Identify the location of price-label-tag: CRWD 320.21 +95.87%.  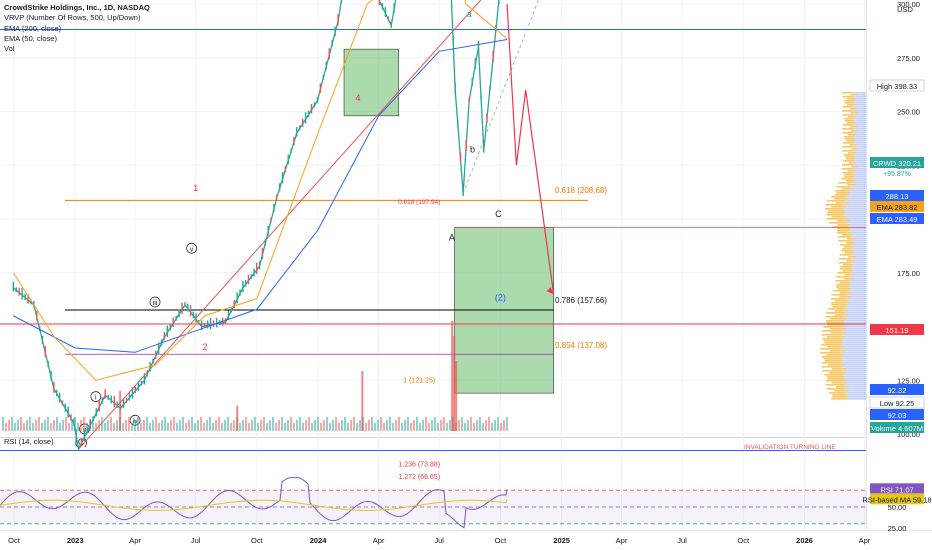
(897, 167).